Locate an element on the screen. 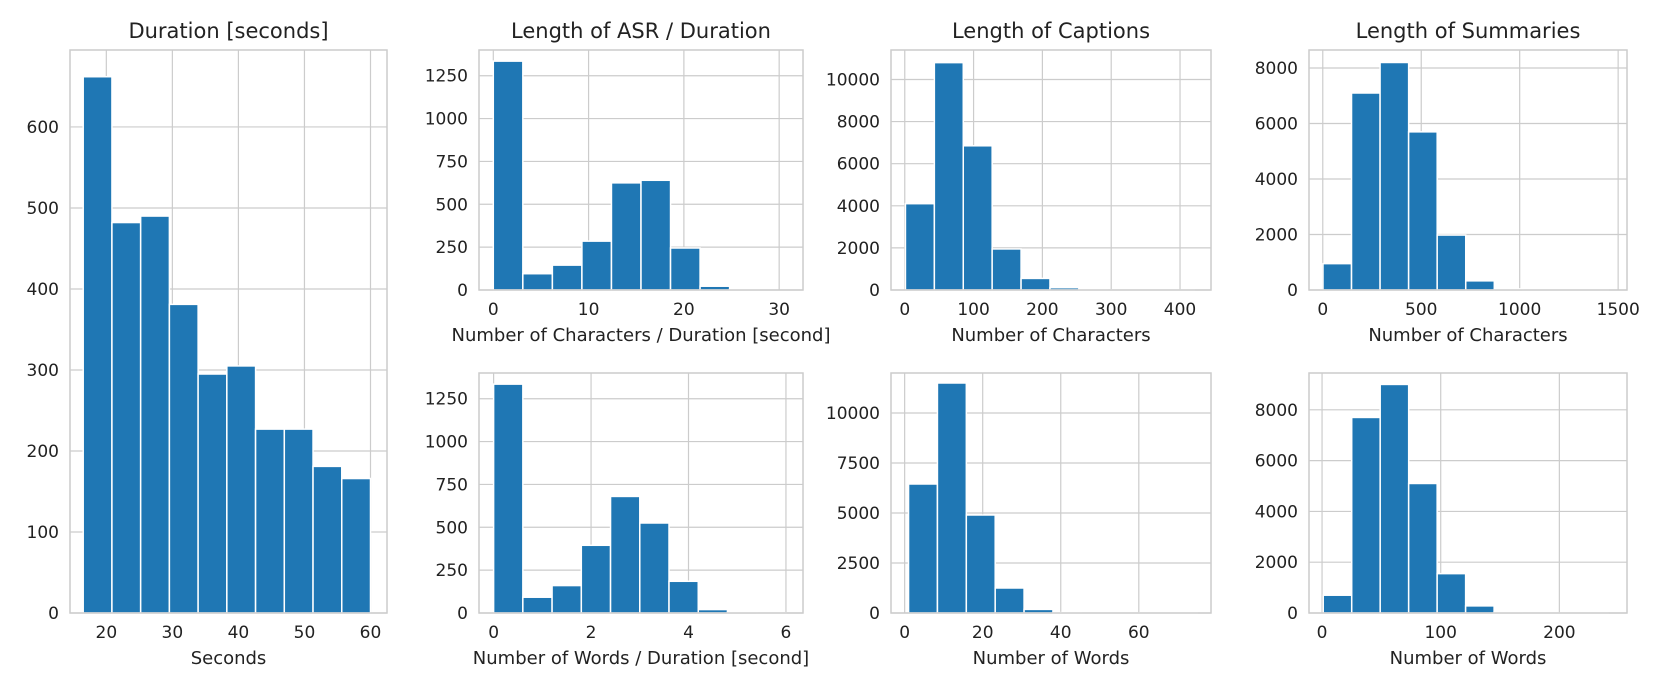 The image size is (1661, 692). caption-words-xtick-label-3: 60 is located at coordinates (1139, 633).